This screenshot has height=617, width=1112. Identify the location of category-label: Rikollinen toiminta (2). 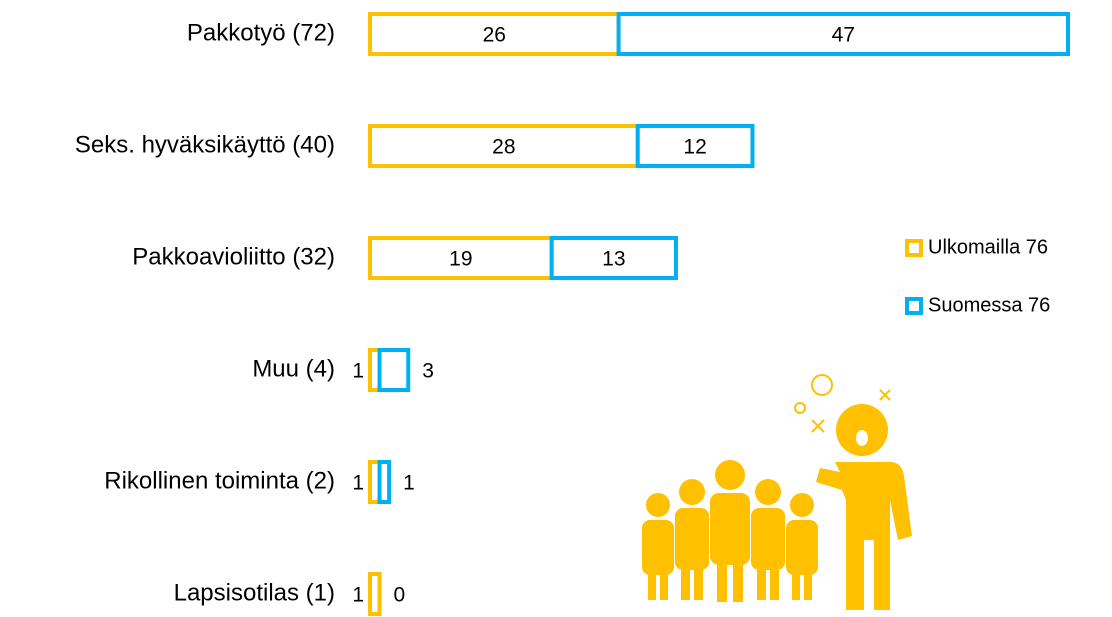
(219, 480).